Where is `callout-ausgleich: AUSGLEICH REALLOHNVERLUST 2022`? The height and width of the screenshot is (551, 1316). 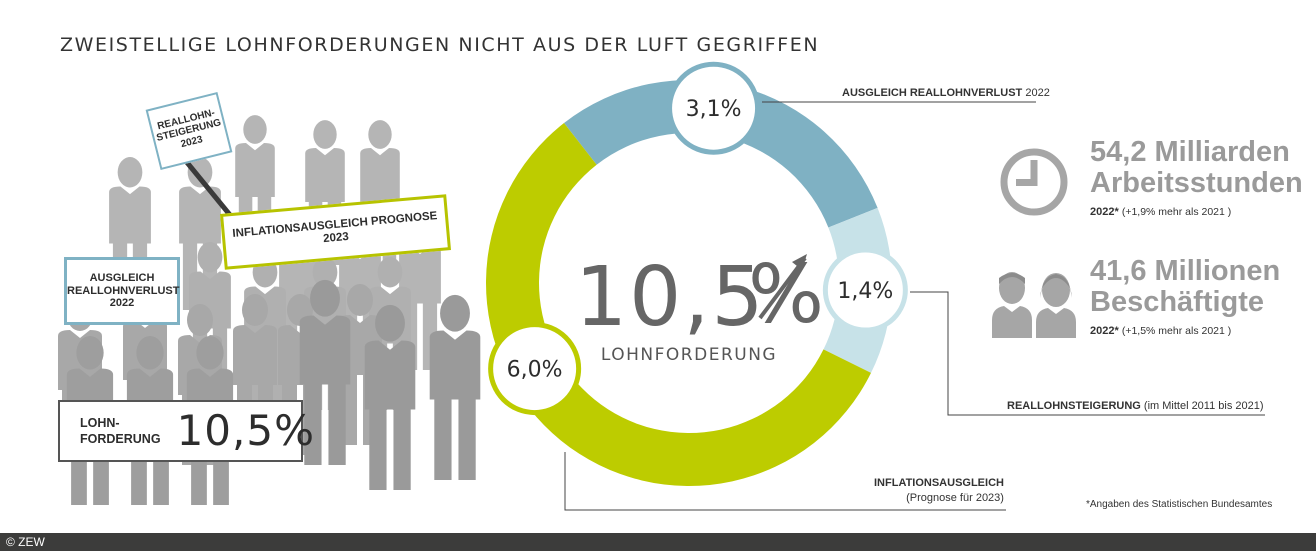
callout-ausgleich: AUSGLEICH REALLOHNVERLUST 2022 is located at coordinates (946, 93).